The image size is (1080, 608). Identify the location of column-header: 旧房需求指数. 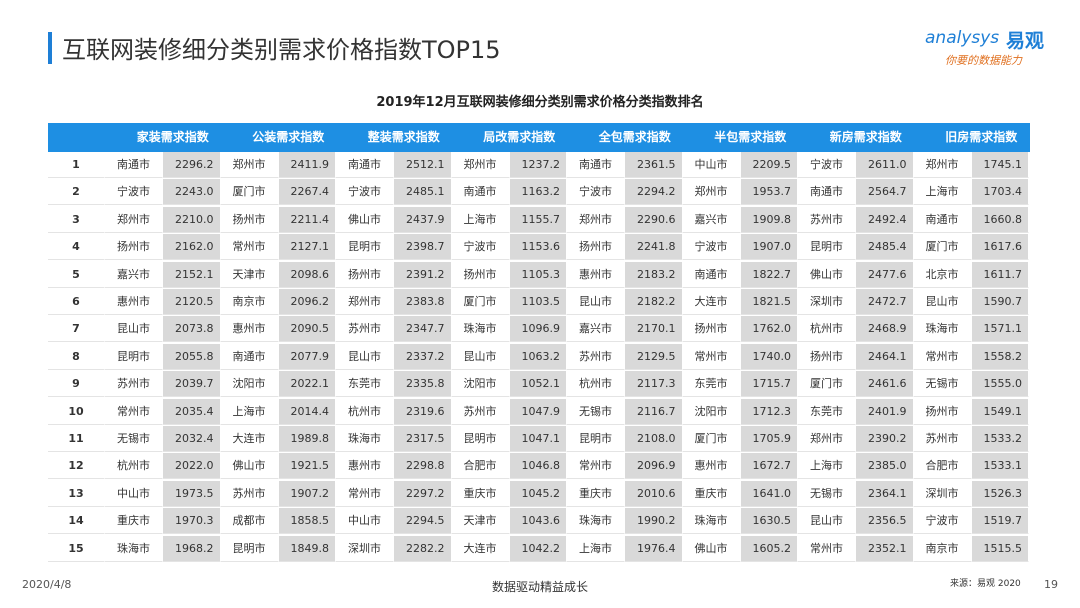
(981, 137).